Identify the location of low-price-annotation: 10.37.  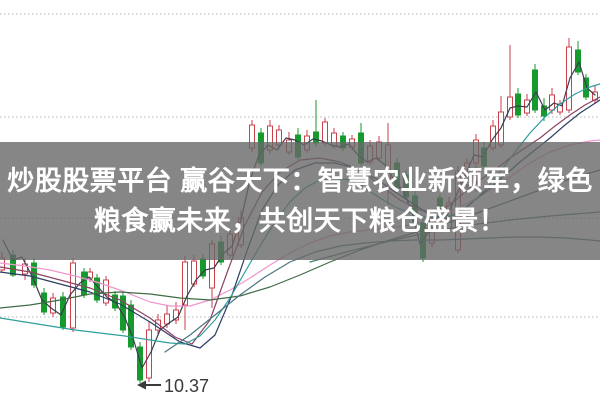
(173, 386).